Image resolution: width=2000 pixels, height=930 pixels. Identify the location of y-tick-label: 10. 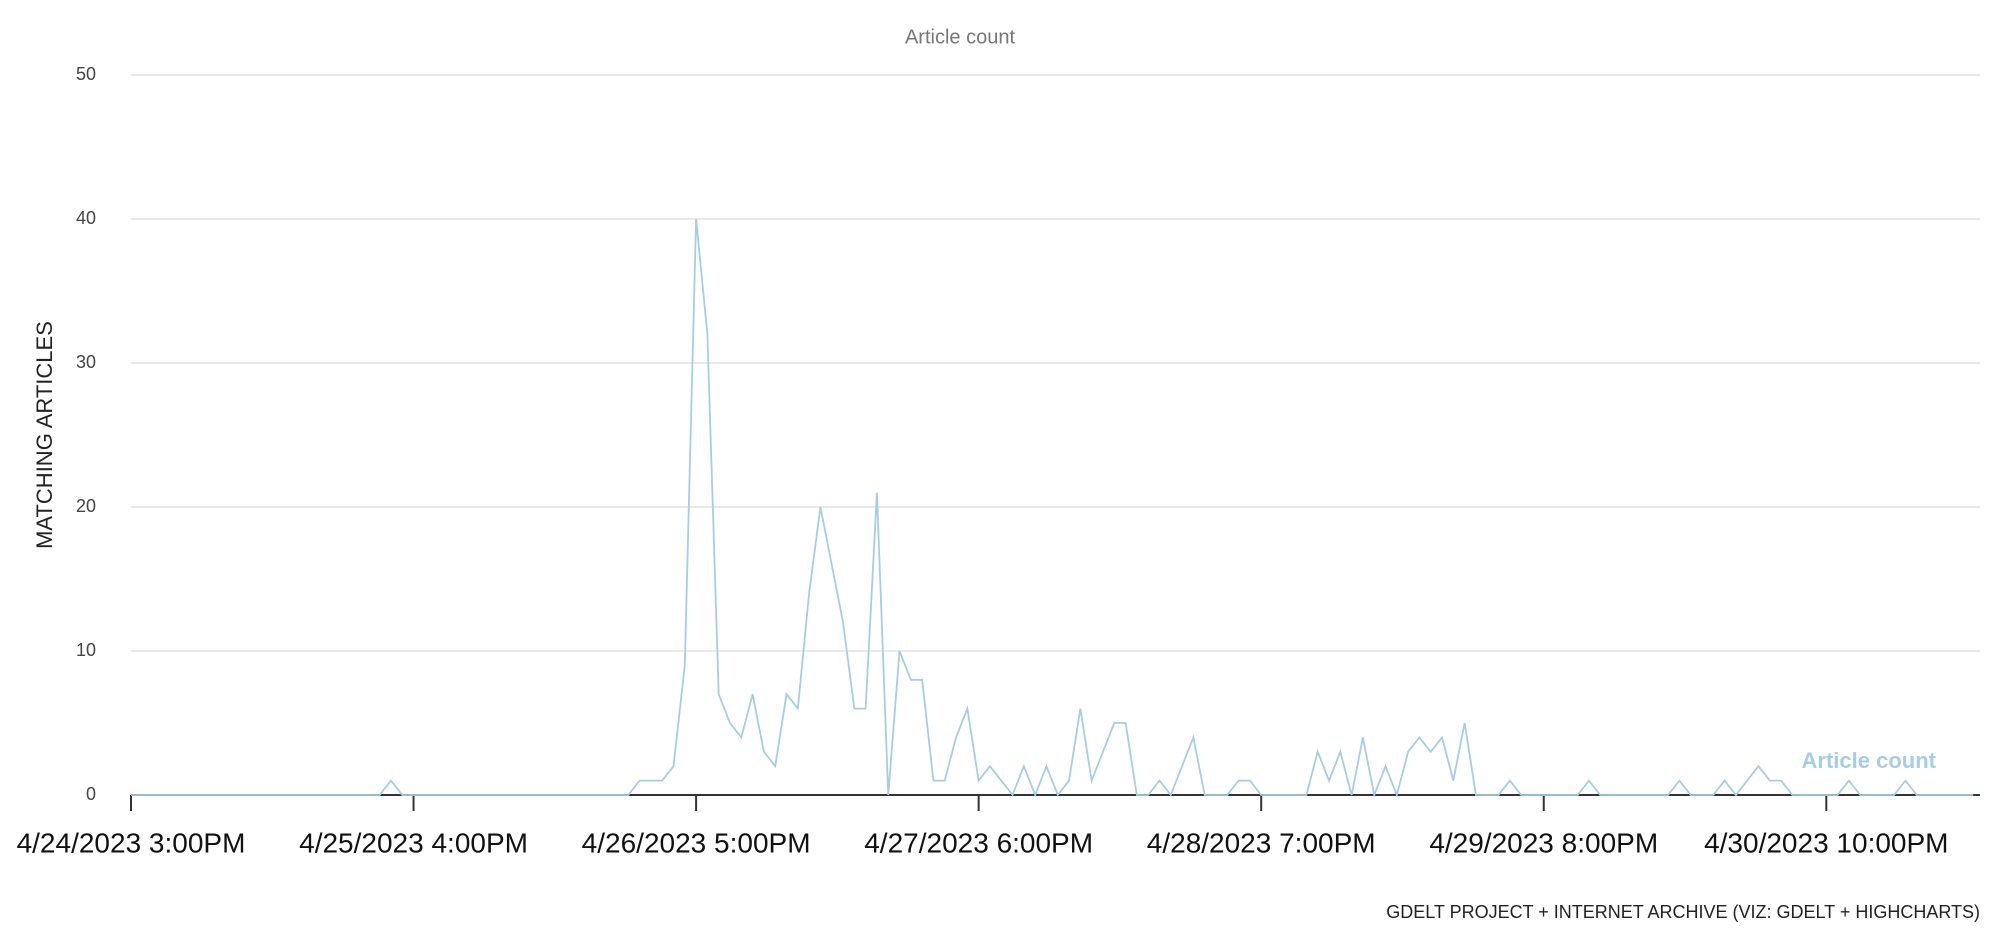
(86, 650).